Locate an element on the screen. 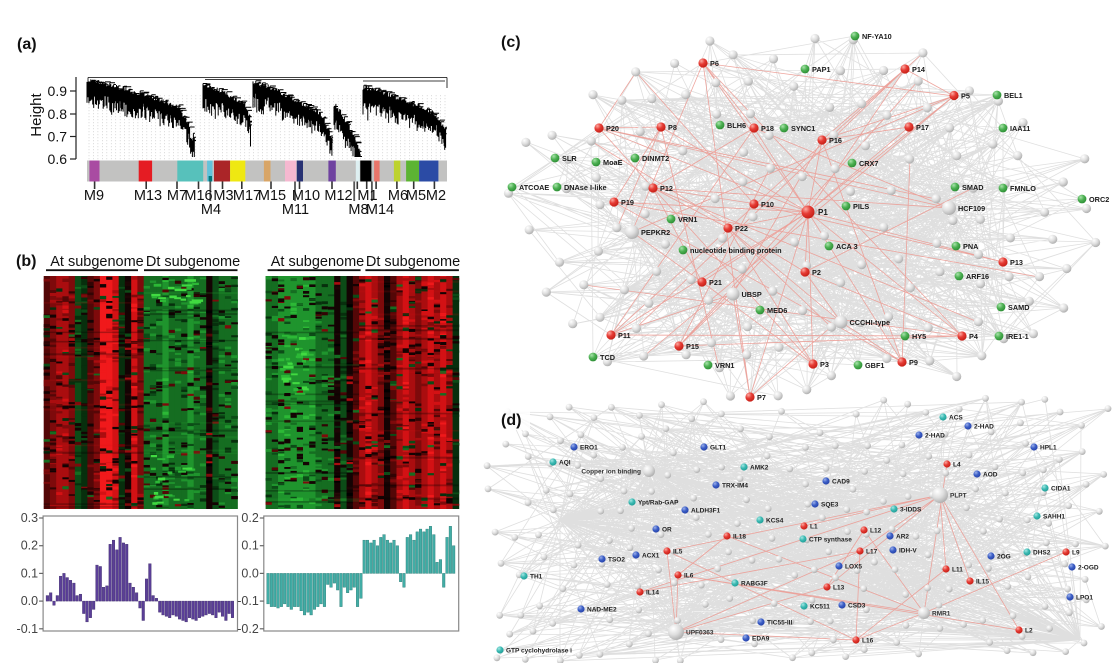 The image size is (1112, 663). svg-text: SAHH1 is located at coordinates (1054, 517).